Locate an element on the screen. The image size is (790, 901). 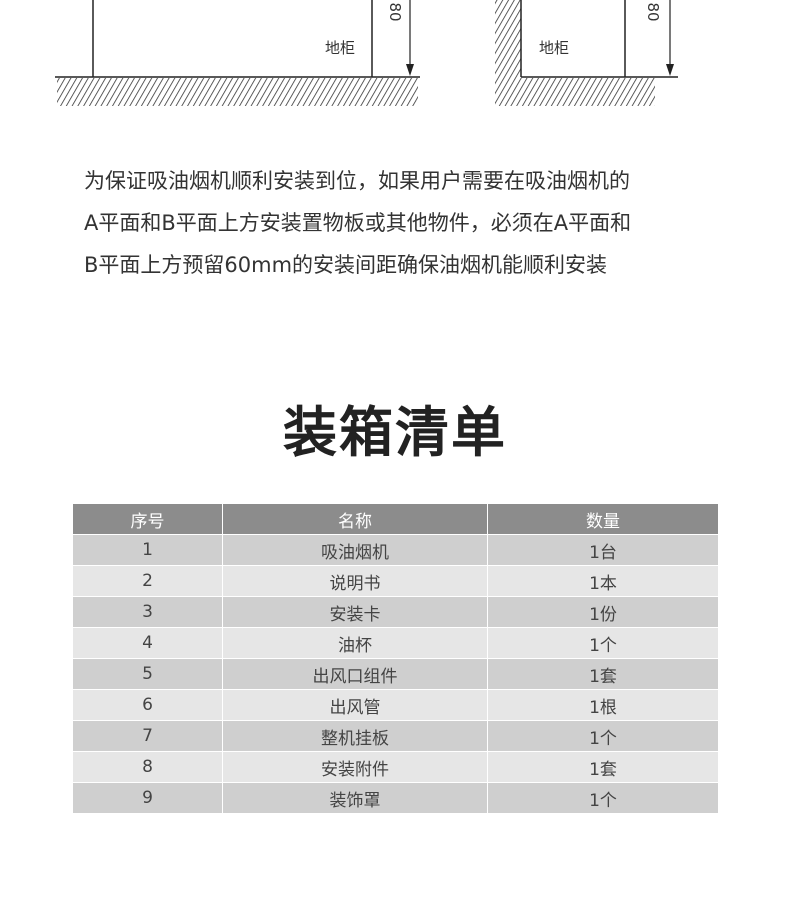
cell-name: 整机挂板 is located at coordinates (355, 736).